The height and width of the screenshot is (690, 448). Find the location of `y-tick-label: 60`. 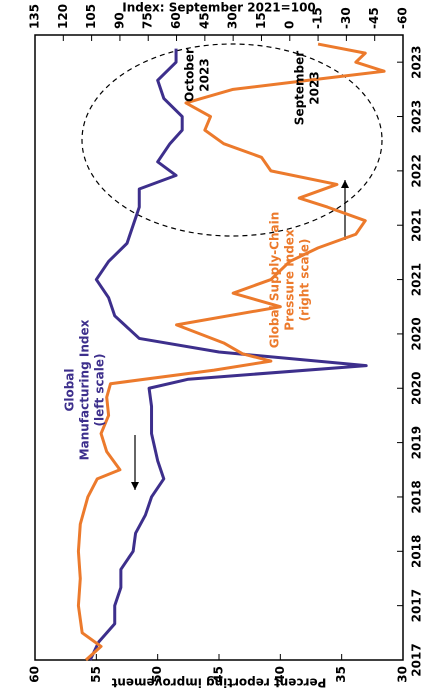

y-tick-label: 60 is located at coordinates (35, 674).